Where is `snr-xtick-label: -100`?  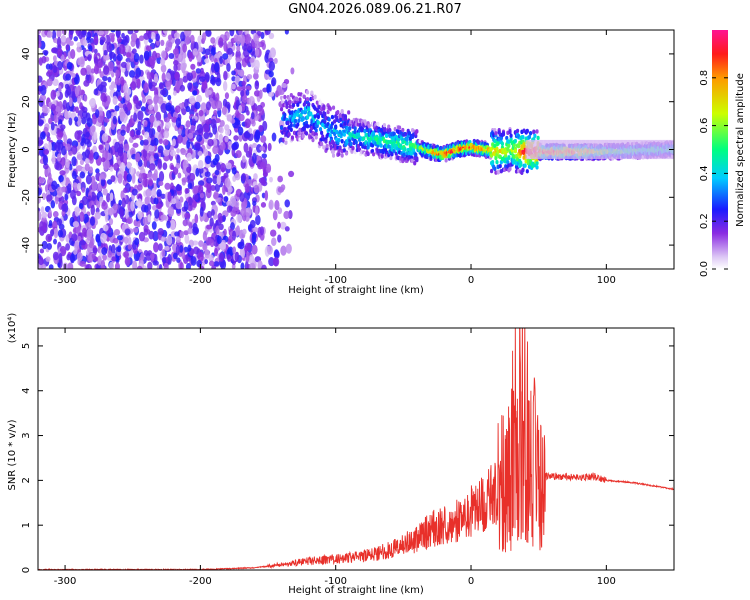
snr-xtick-label: -100 is located at coordinates (335, 581).